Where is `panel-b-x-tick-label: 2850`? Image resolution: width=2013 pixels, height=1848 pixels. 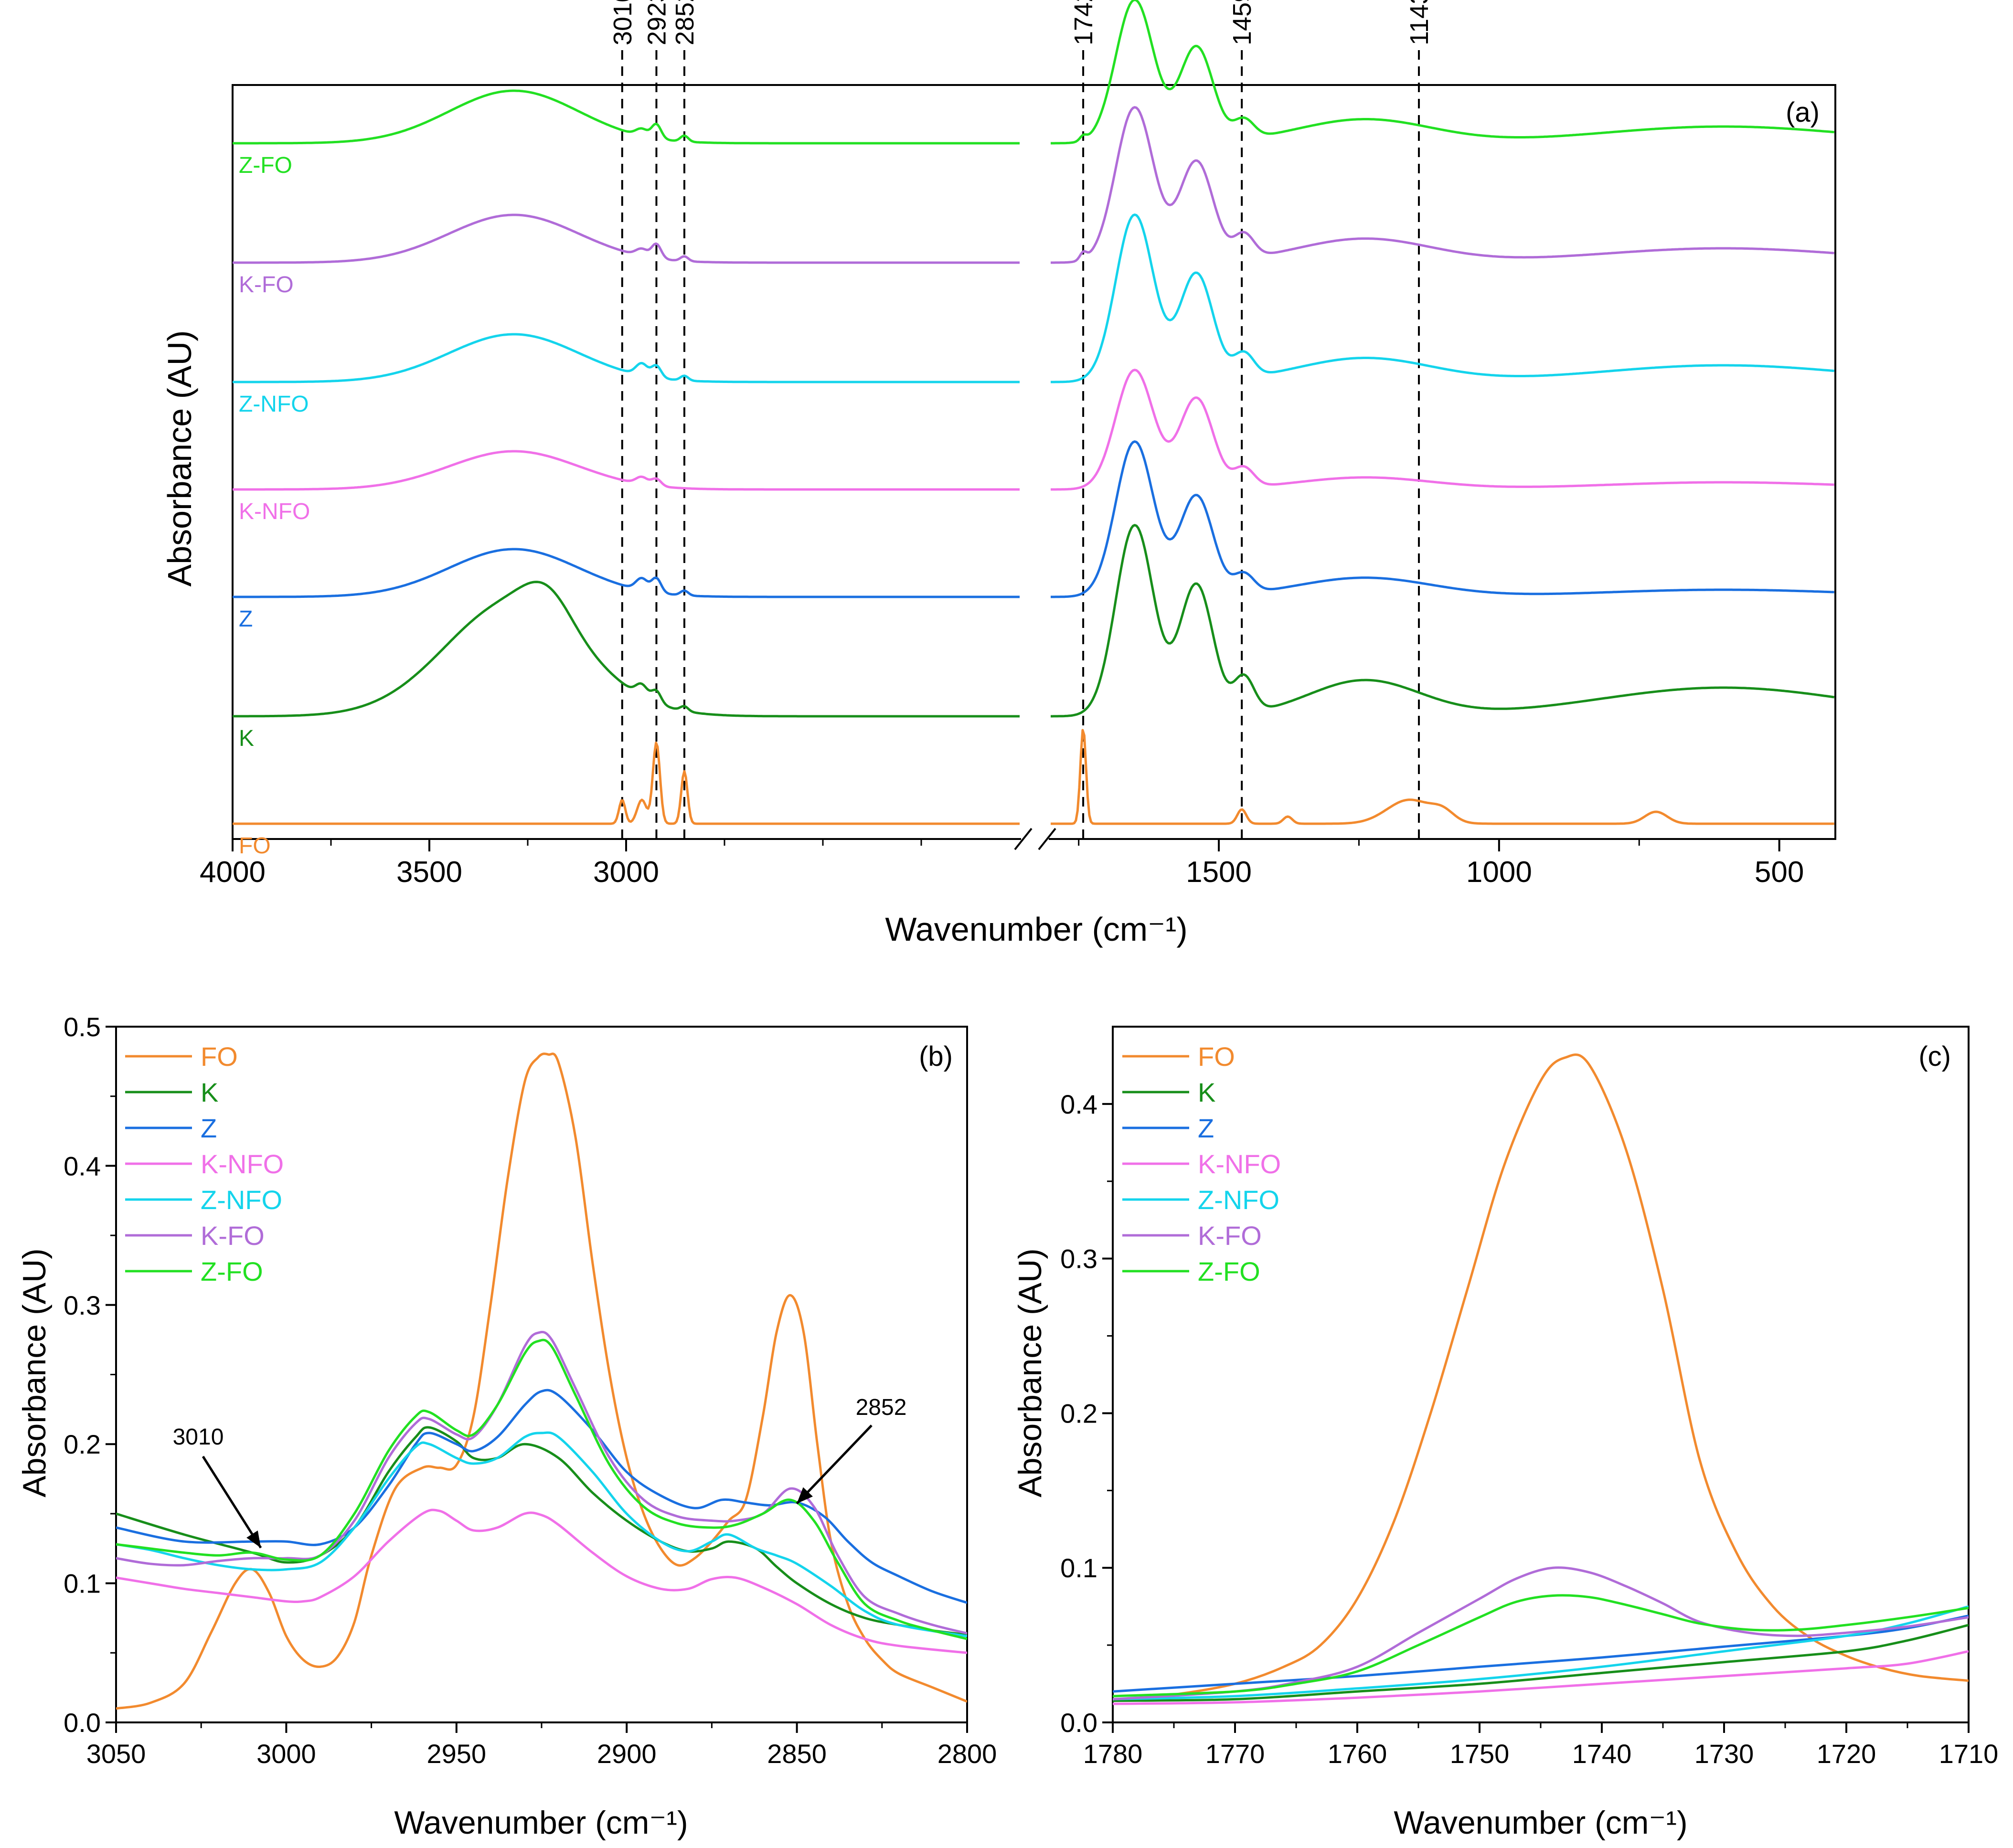 panel-b-x-tick-label: 2850 is located at coordinates (797, 1754).